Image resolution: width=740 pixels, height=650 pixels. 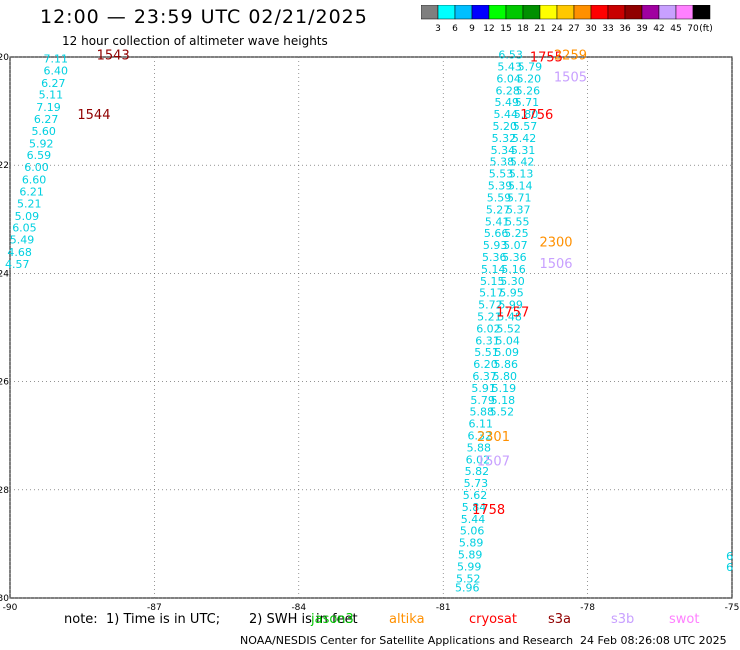 I want to click on x-tick-label: -75, so click(x=732, y=608).